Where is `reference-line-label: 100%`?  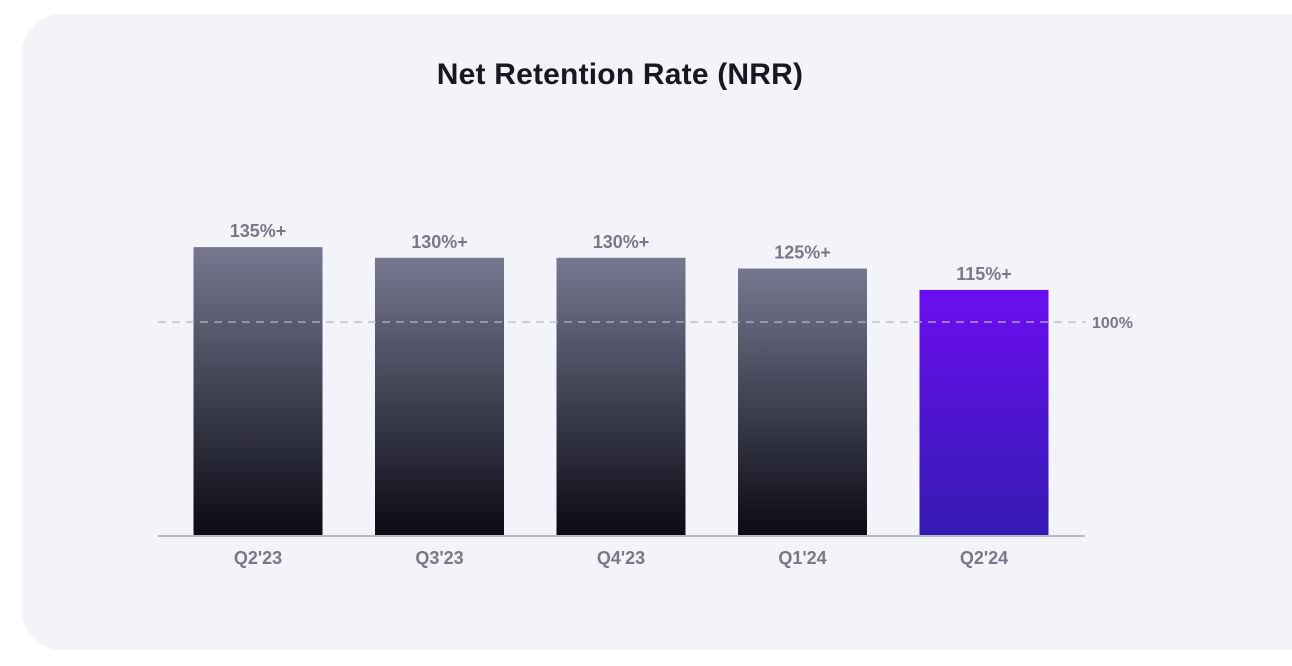
reference-line-label: 100% is located at coordinates (1112, 323).